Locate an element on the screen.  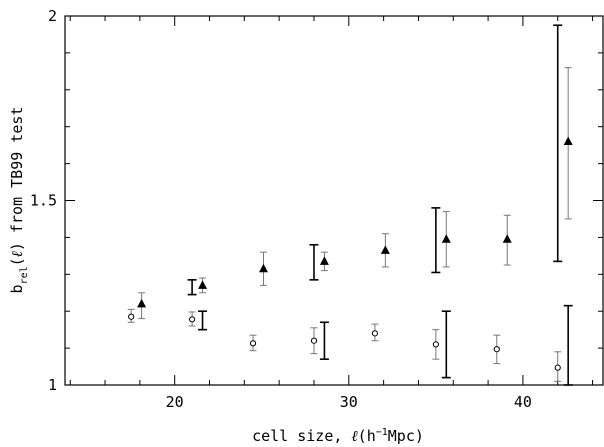
x-tick-label: 30 is located at coordinates (349, 402).